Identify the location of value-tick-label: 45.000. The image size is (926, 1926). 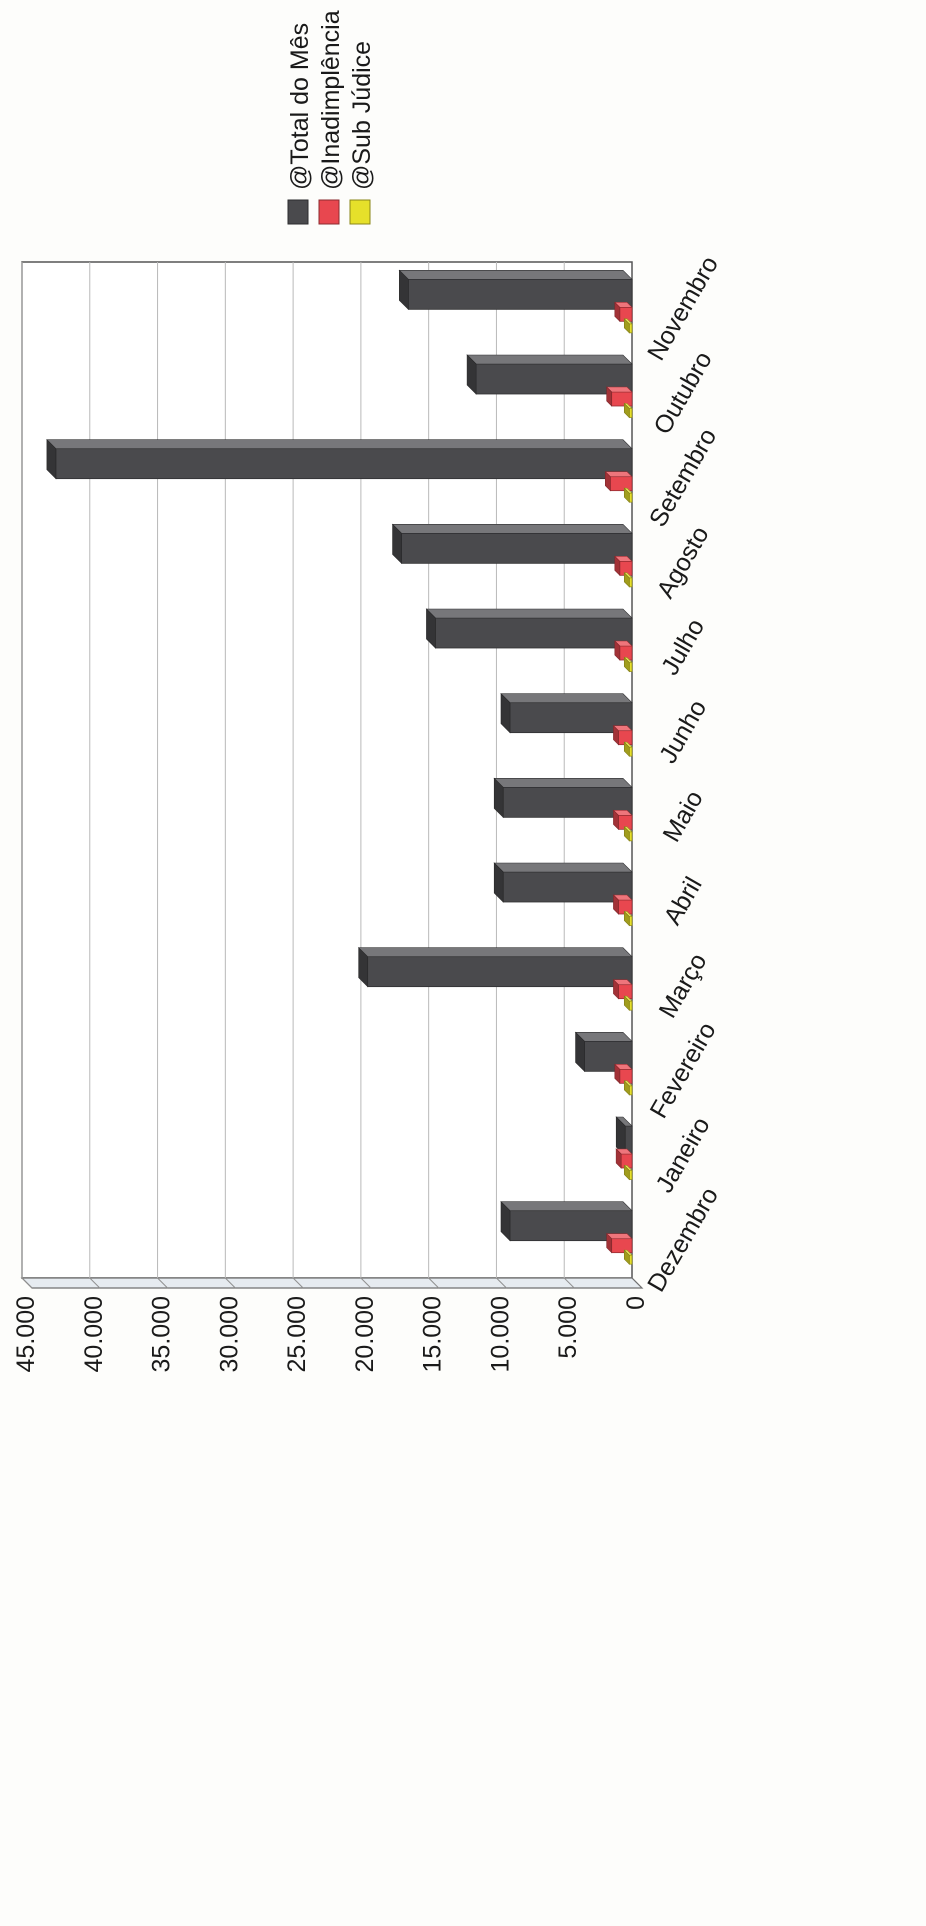
(26, 1334).